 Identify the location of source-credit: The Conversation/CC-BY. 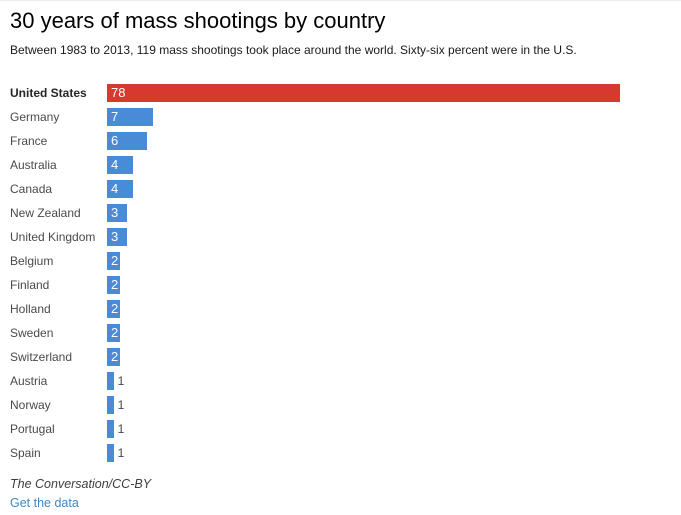
(81, 484).